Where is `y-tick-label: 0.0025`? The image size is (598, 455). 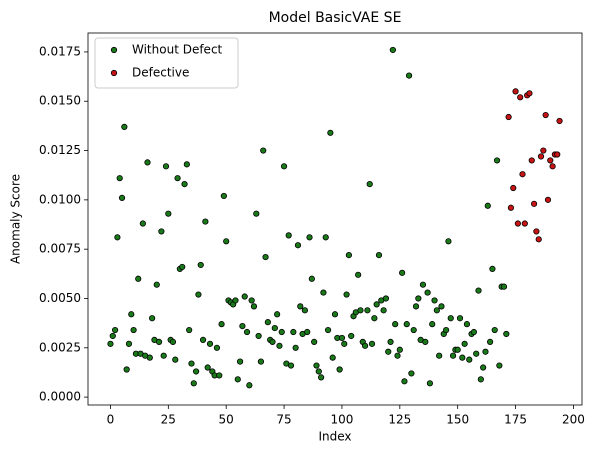 y-tick-label: 0.0025 is located at coordinates (60, 347).